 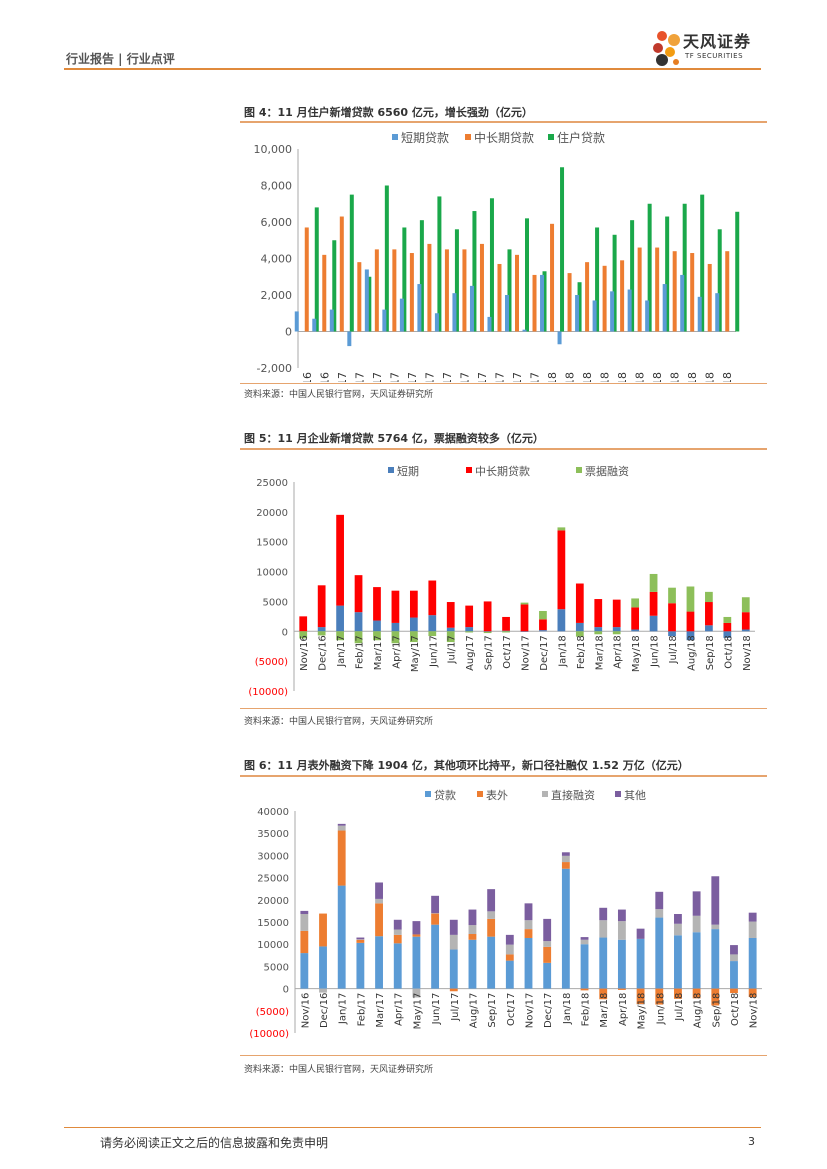 I want to click on x-tick-label: Apr/17, so click(x=396, y=651).